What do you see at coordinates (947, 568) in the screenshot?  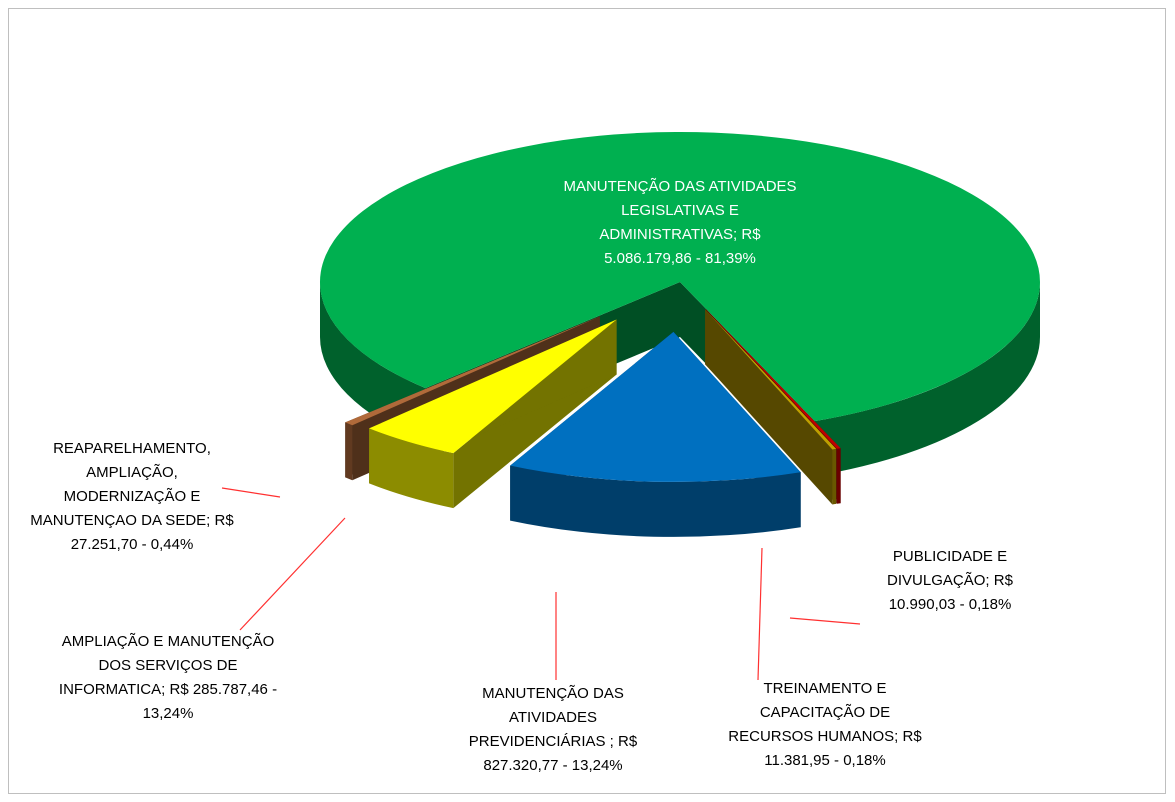 I see `category-label: PUBLICIDADE E DIVULGAÇÃO;` at bounding box center [947, 568].